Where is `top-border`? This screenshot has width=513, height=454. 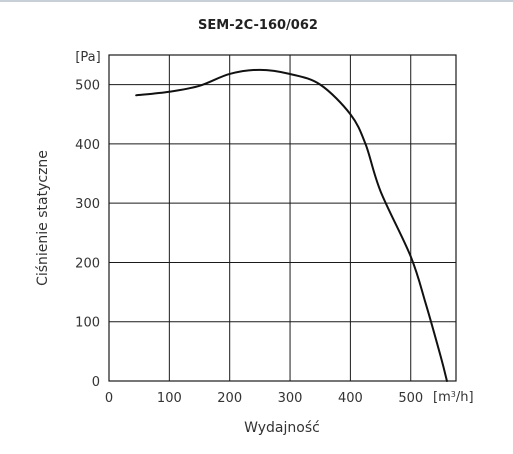 top-border is located at coordinates (256, 1).